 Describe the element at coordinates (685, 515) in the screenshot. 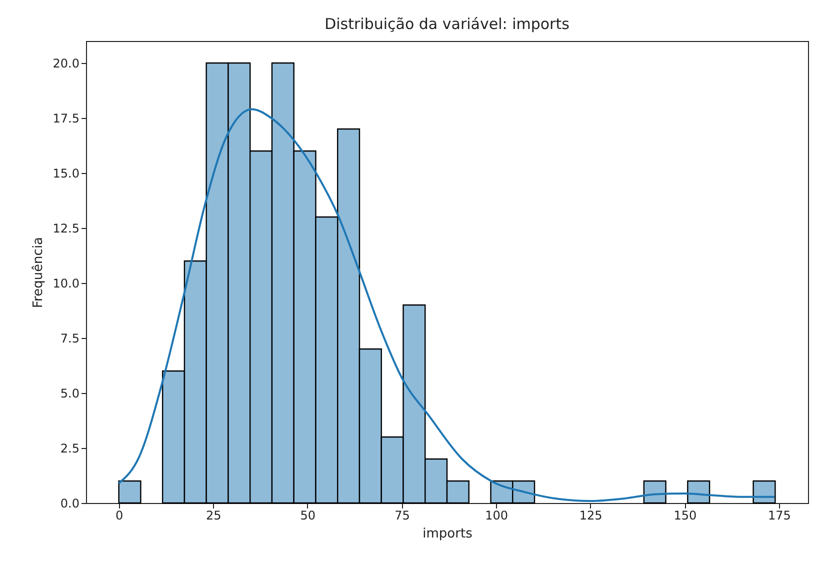

I see `x-tick-label: 150` at that location.